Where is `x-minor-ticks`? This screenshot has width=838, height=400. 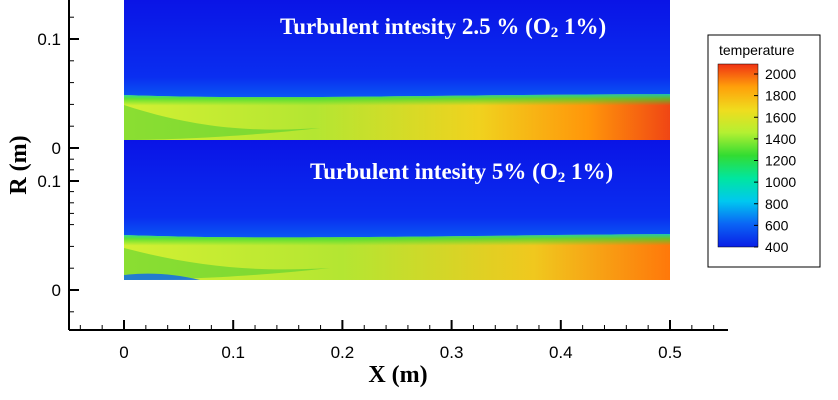
x-minor-ticks is located at coordinates (397, 327).